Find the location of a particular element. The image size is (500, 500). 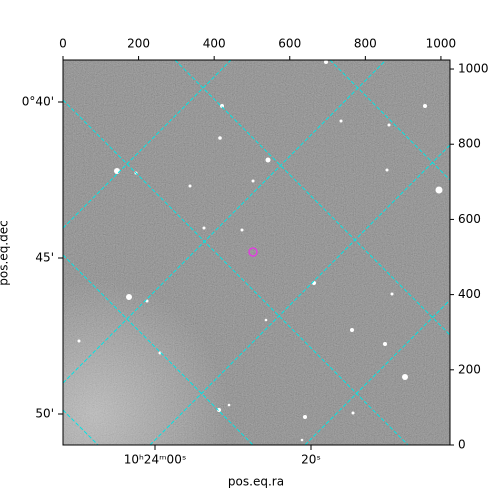

x-axis-label: pos.eq.ra is located at coordinates (256, 482).